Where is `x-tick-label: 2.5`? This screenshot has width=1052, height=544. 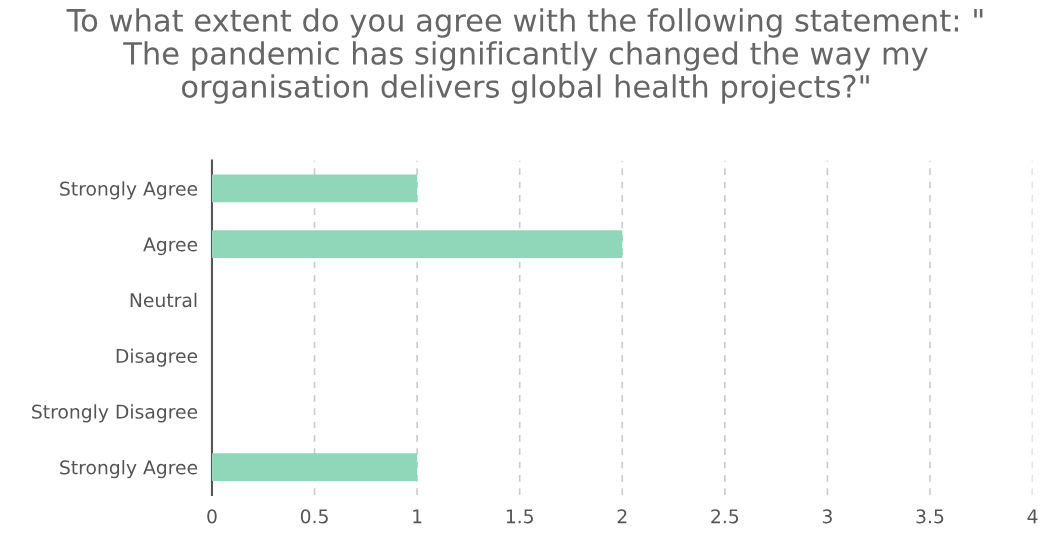 x-tick-label: 2.5 is located at coordinates (725, 516).